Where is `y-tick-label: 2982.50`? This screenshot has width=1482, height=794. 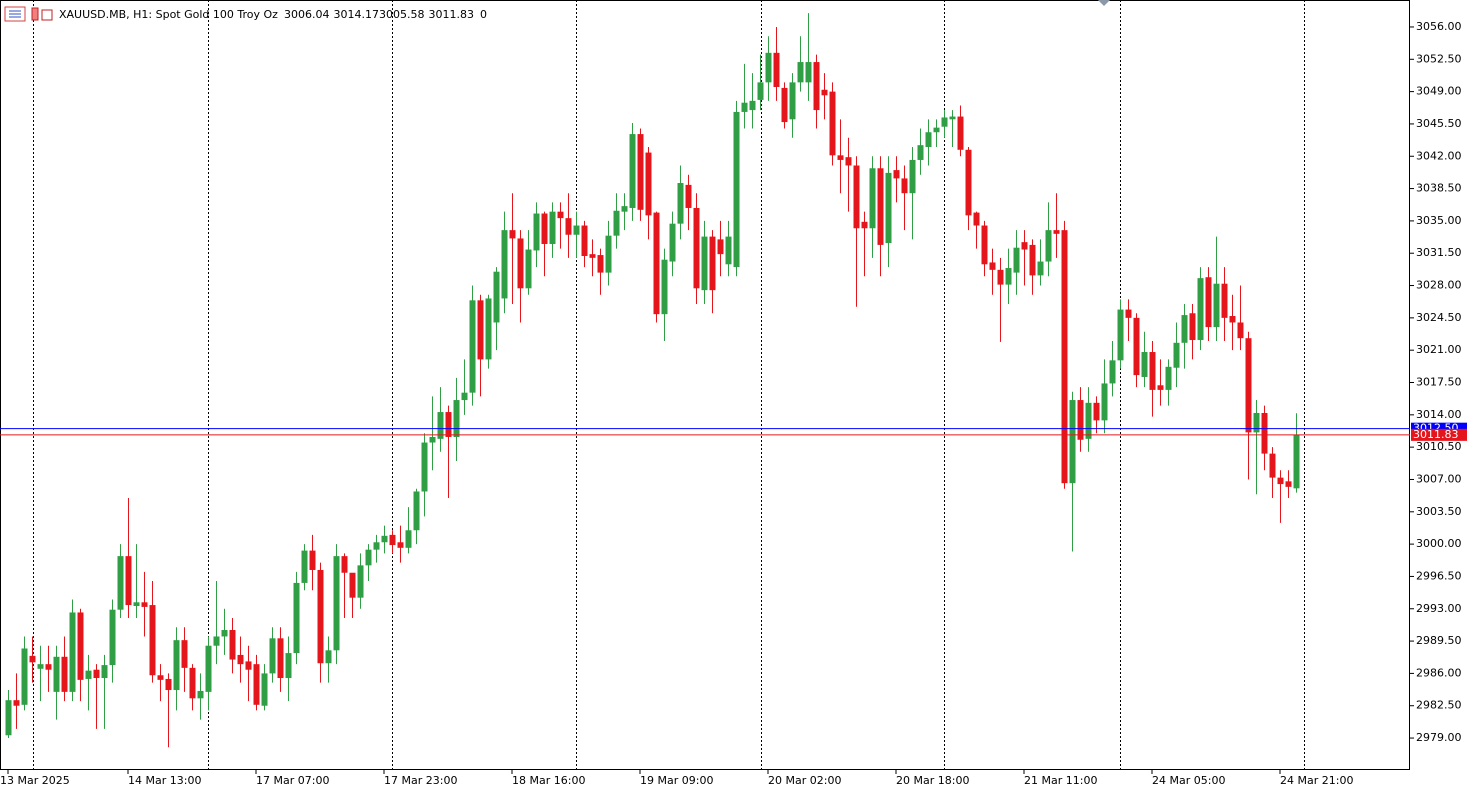 y-tick-label: 2982.50 is located at coordinates (1439, 705).